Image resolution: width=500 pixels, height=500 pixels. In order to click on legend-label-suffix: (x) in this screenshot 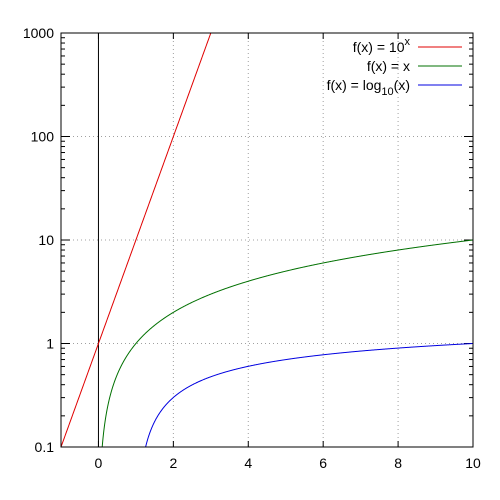, I will do `click(402, 85)`.